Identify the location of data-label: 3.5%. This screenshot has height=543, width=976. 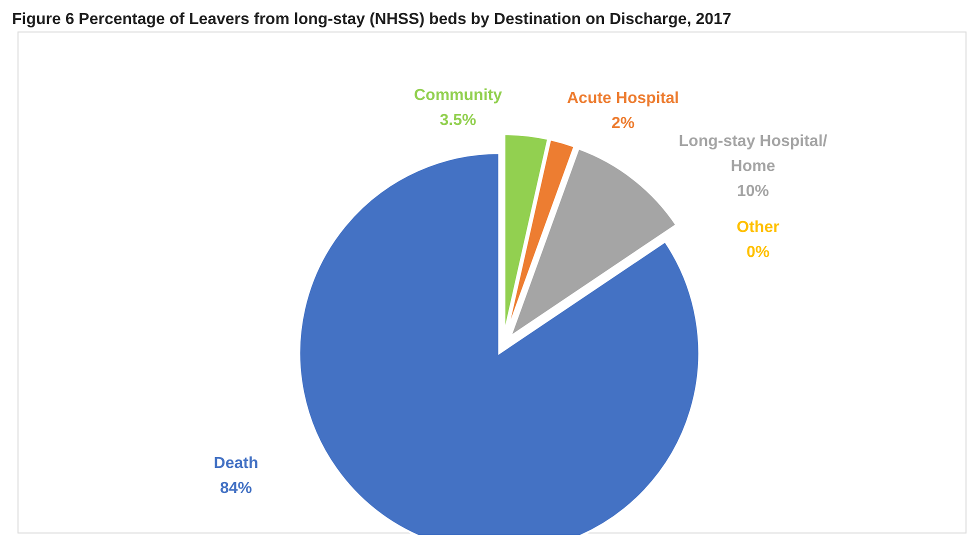
(458, 120).